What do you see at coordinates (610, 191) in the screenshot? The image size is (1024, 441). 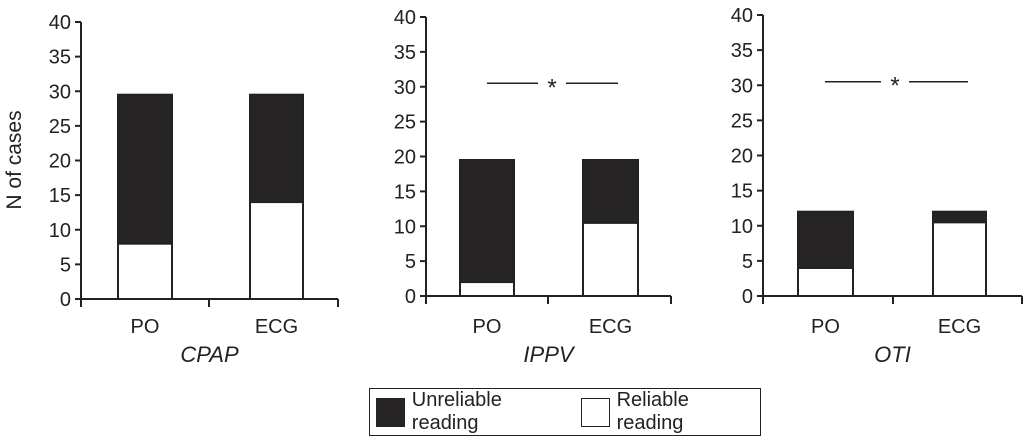 I see `bar-ippv-ecg-unreliable` at bounding box center [610, 191].